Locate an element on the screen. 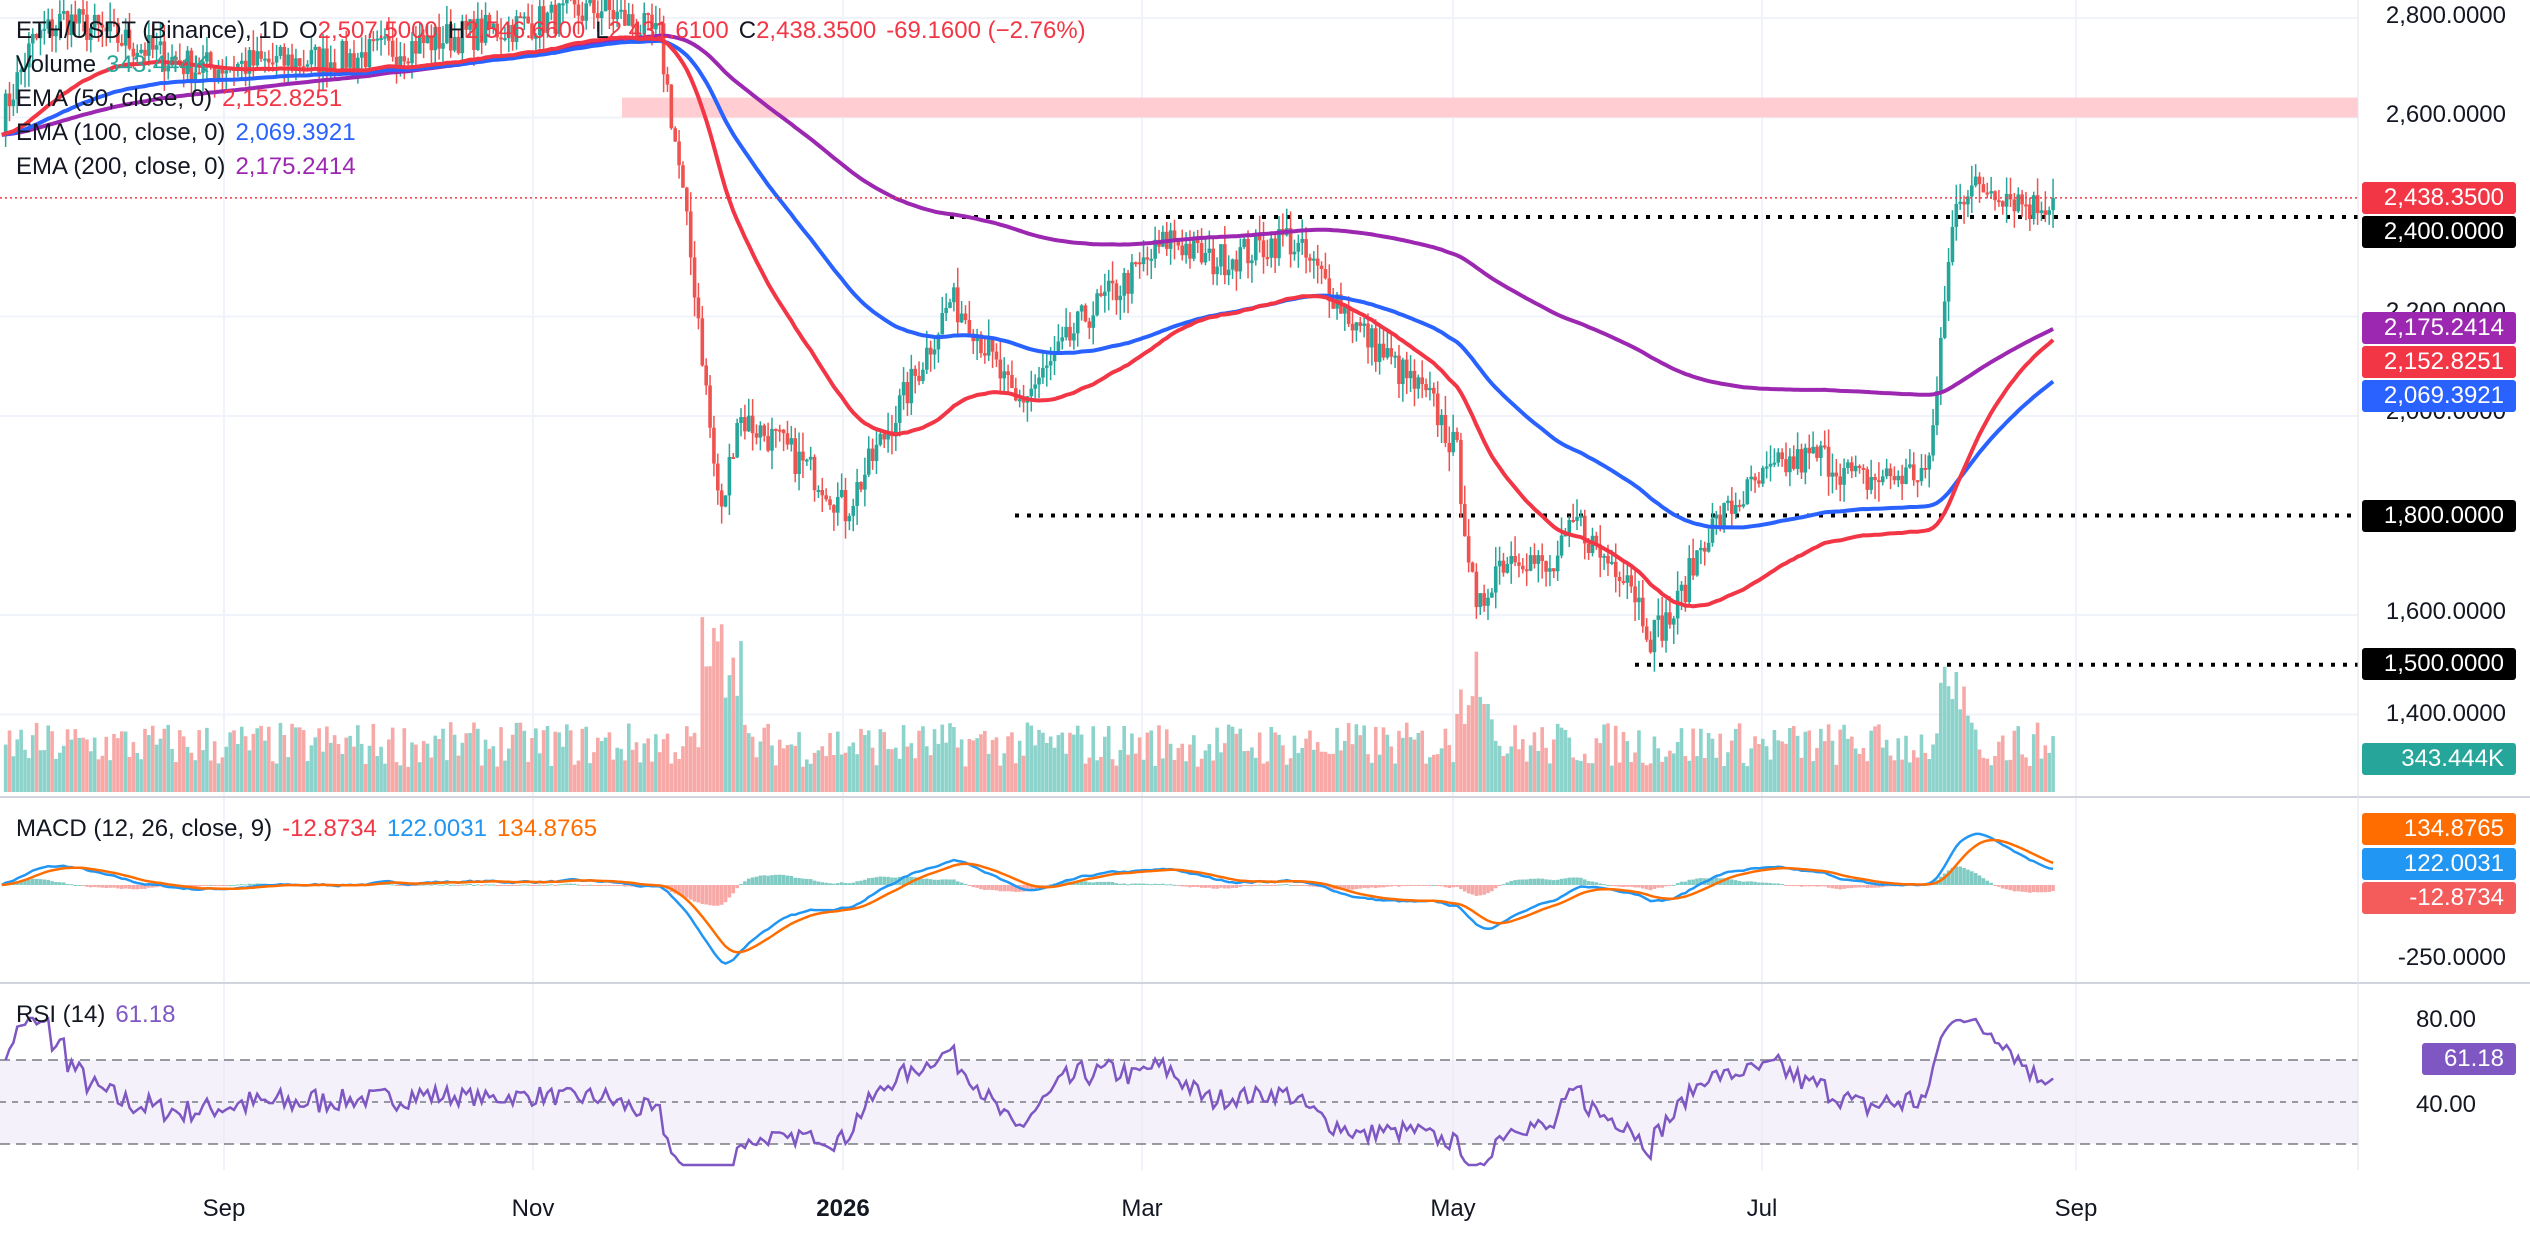  macd-signal-line is located at coordinates (1027, 896).